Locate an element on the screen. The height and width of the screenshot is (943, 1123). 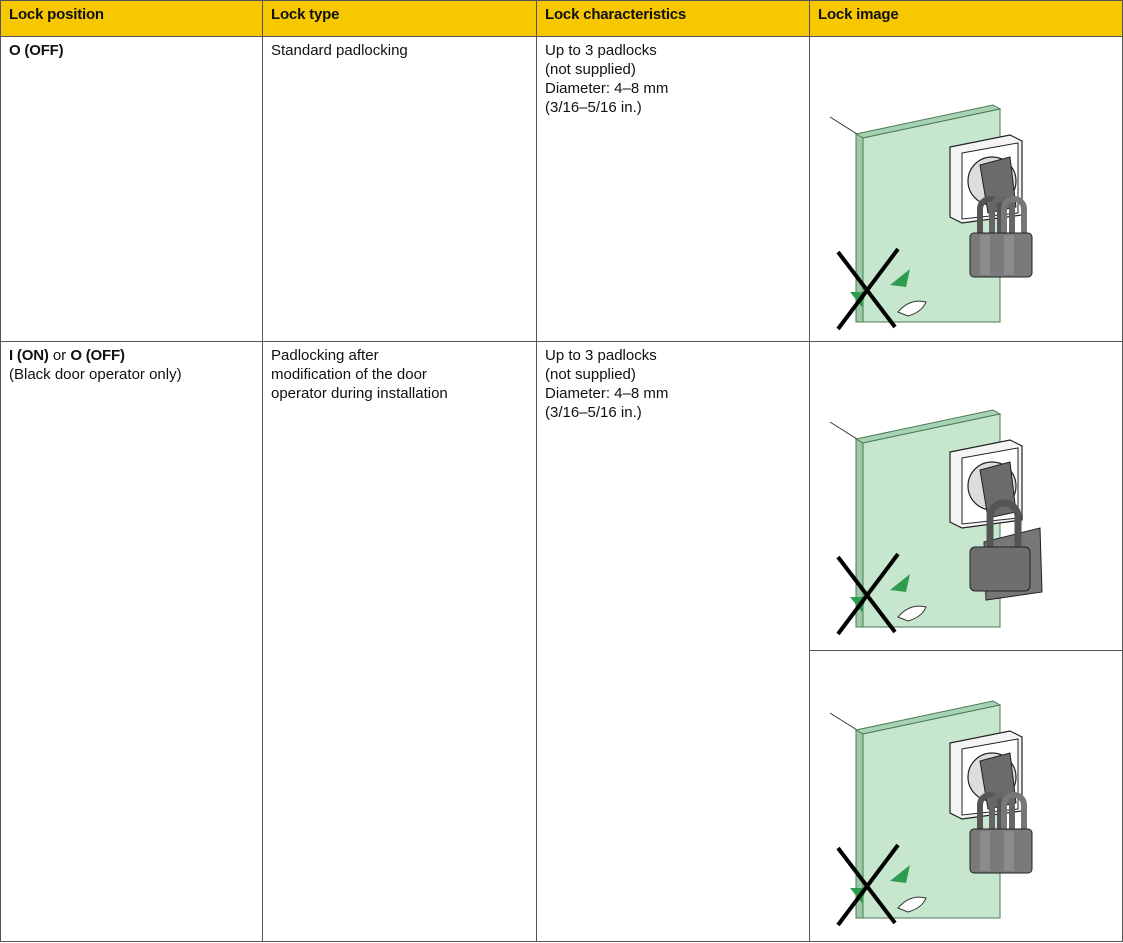
position: I (ON) is located at coordinates (29, 355).